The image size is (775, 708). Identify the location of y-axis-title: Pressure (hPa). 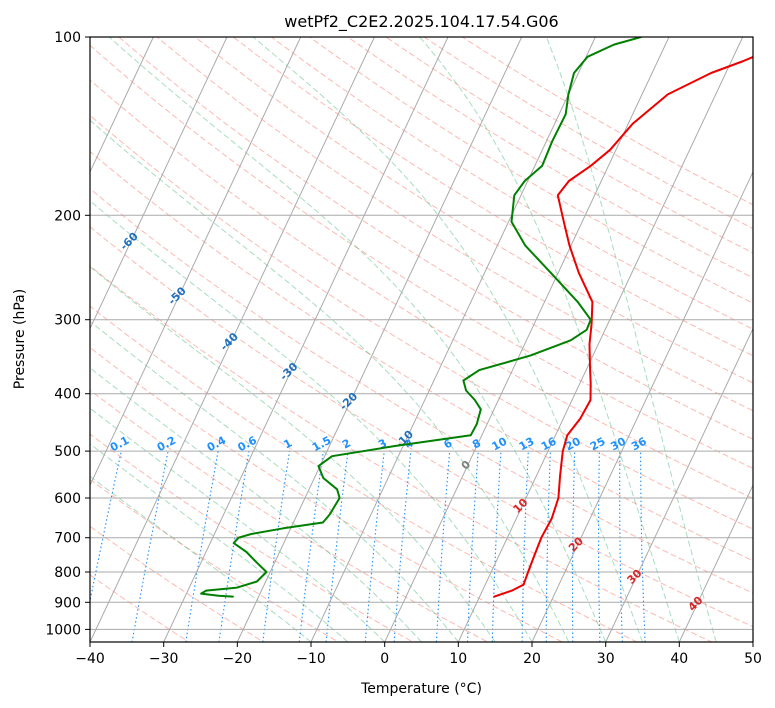
(20, 339).